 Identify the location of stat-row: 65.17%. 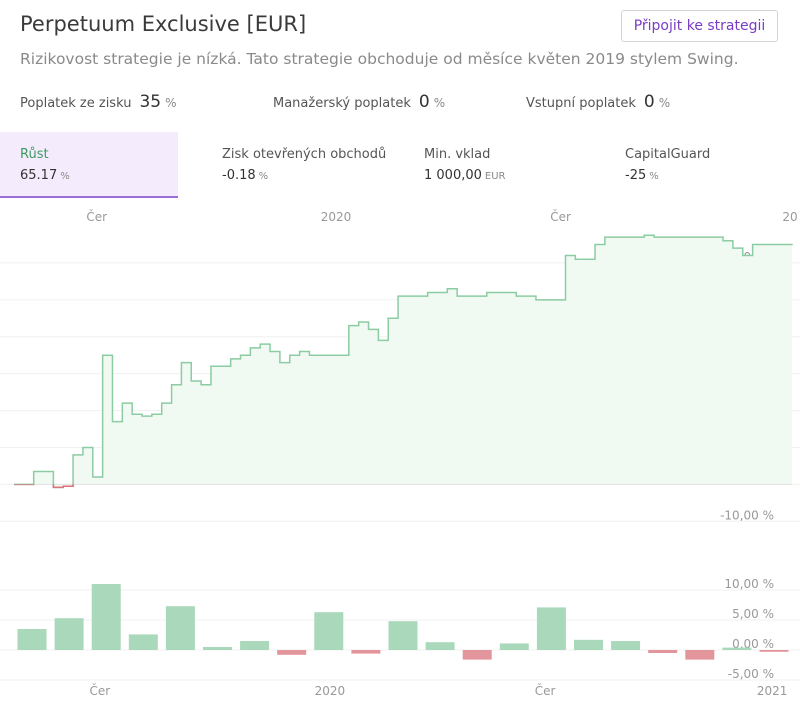
(99, 175).